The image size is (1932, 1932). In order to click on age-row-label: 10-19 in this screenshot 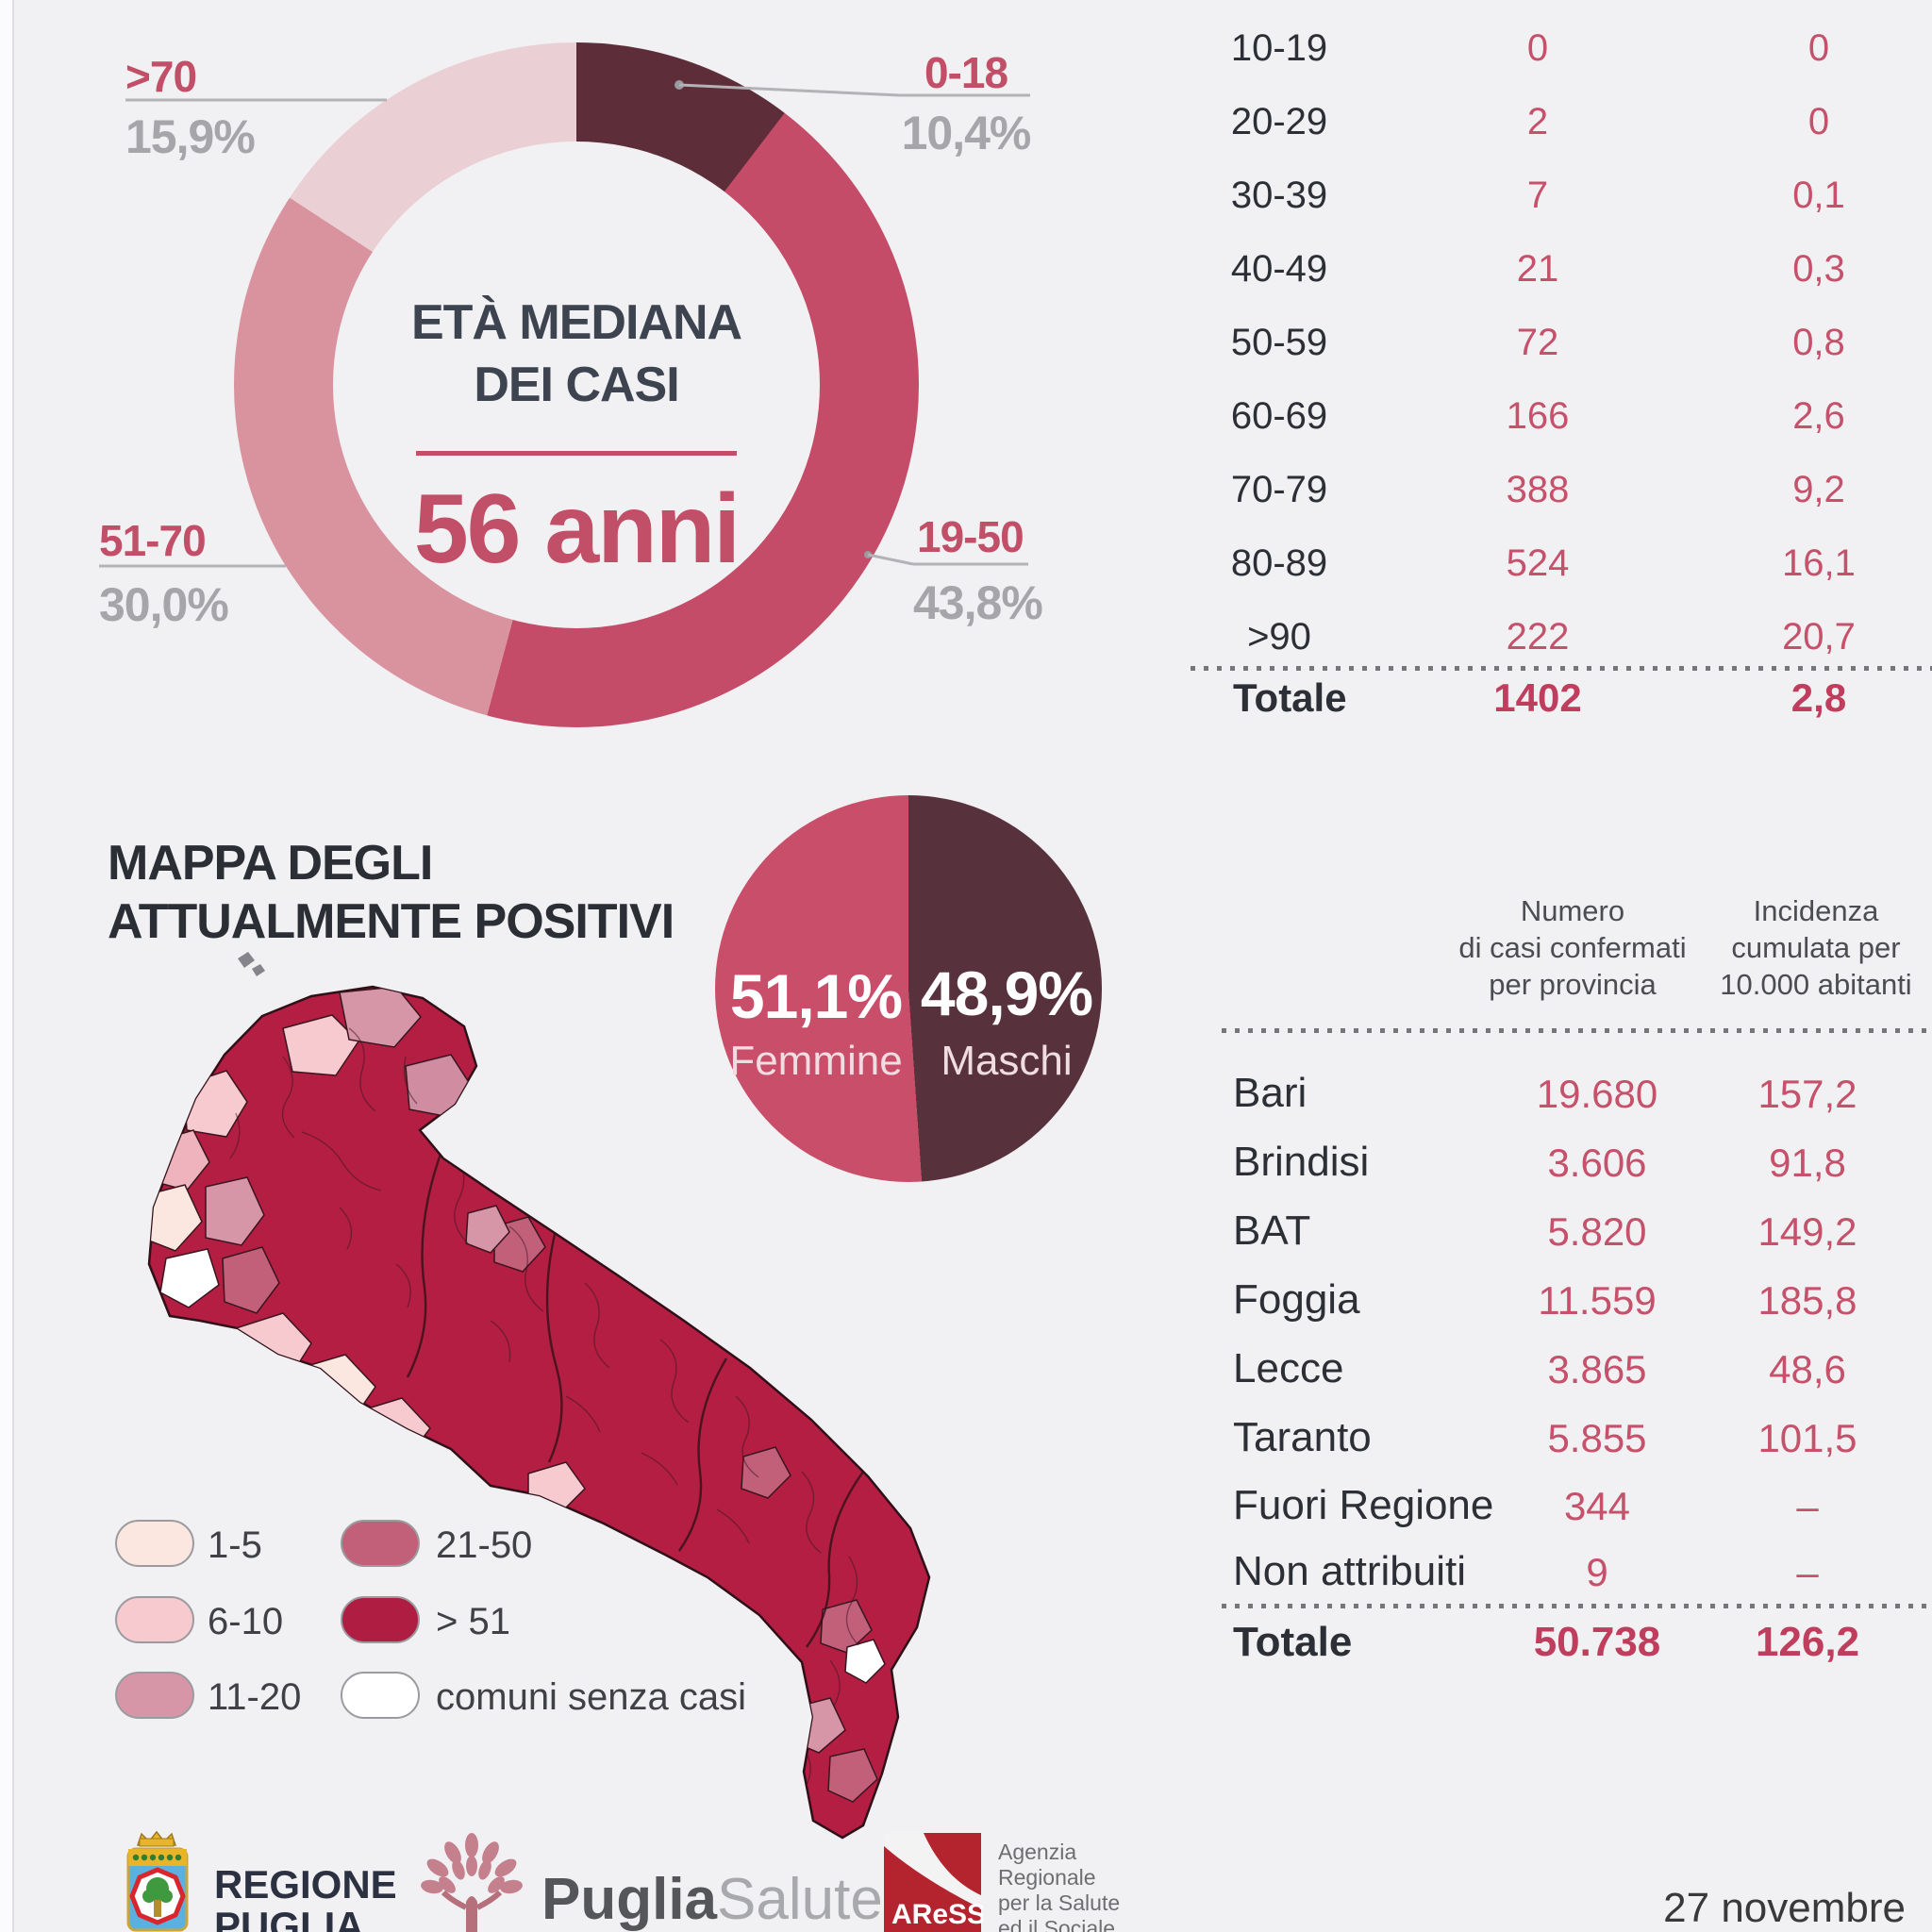, I will do `click(1279, 48)`.